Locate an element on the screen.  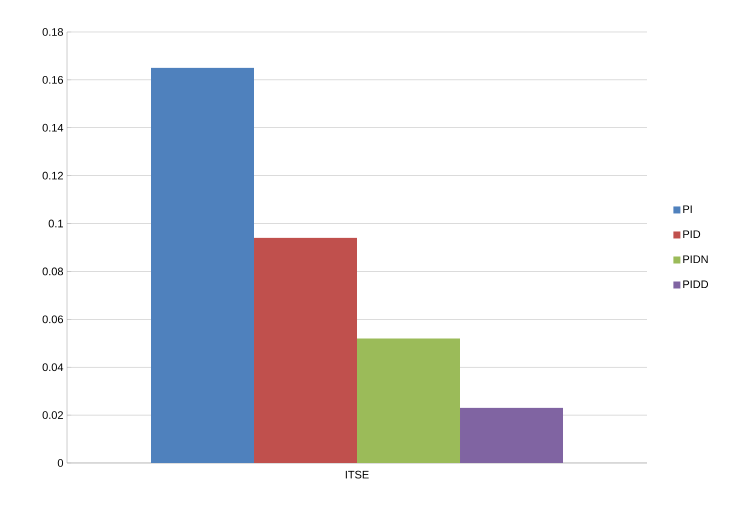
legend-label: PI is located at coordinates (687, 209).